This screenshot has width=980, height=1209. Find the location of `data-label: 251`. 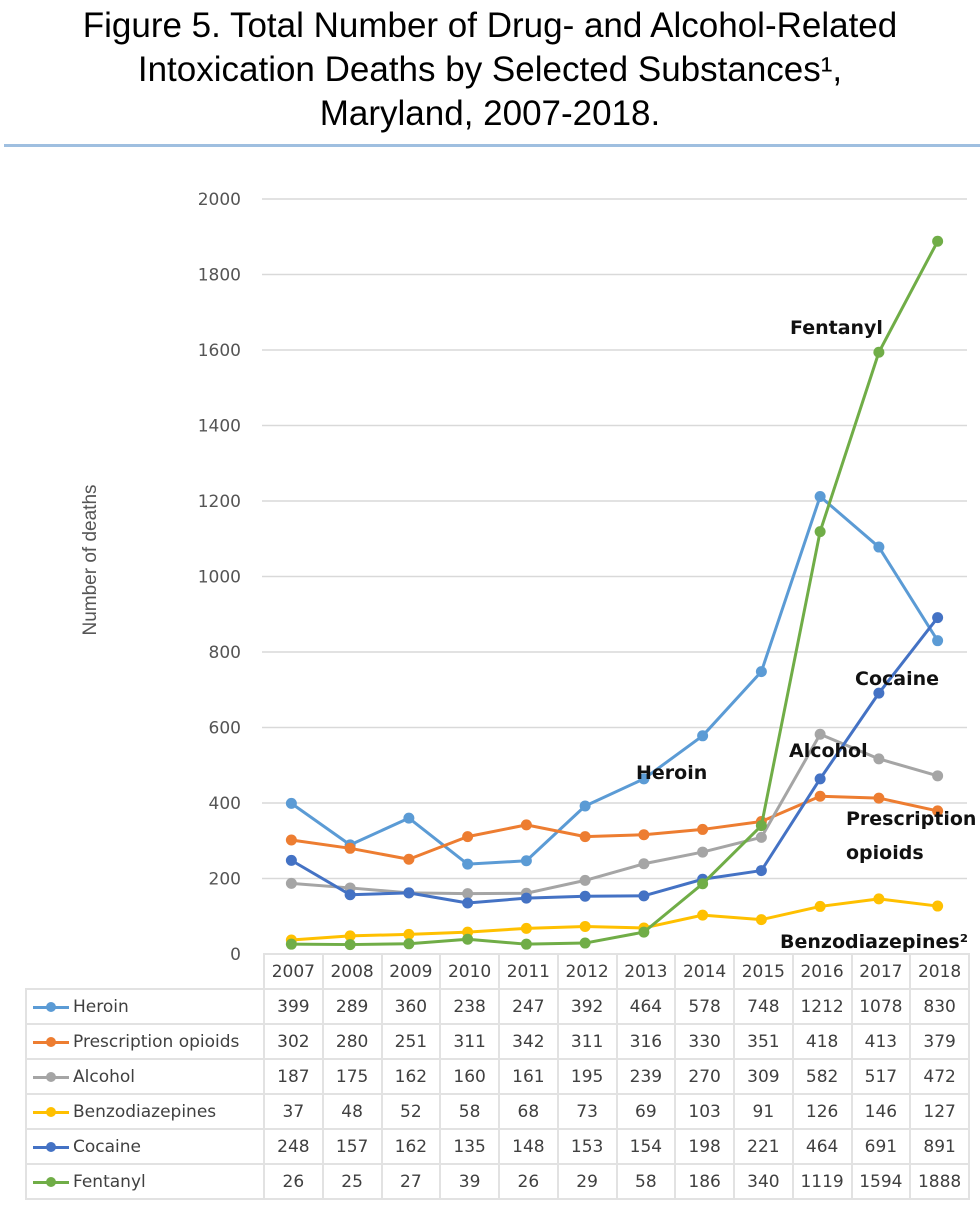

data-label: 251 is located at coordinates (411, 1041).